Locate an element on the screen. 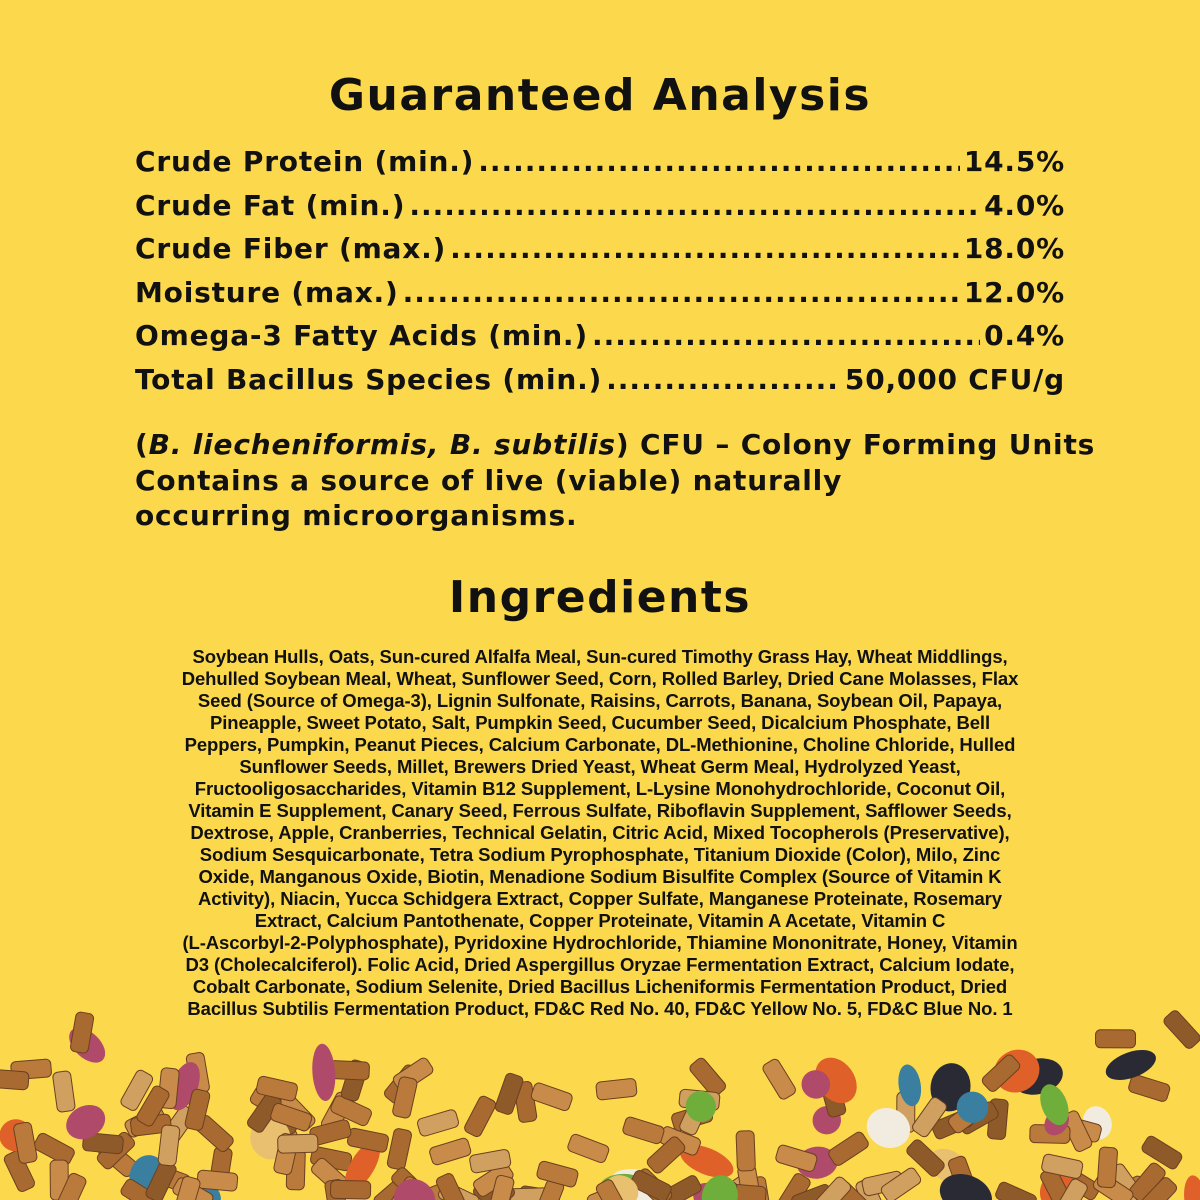 Image resolution: width=1200 pixels, height=1200 pixels. analysis-label: Omega-3 Fatty Acids (min.) is located at coordinates (361, 335).